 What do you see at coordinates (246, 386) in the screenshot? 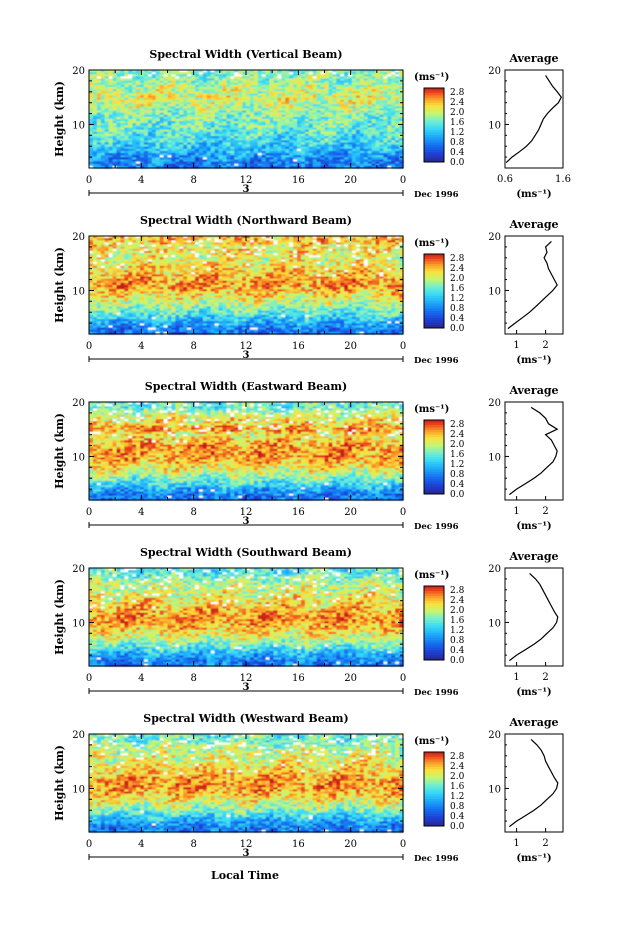
I see `chart-title: Spectral Width (Eastward Beam)` at bounding box center [246, 386].